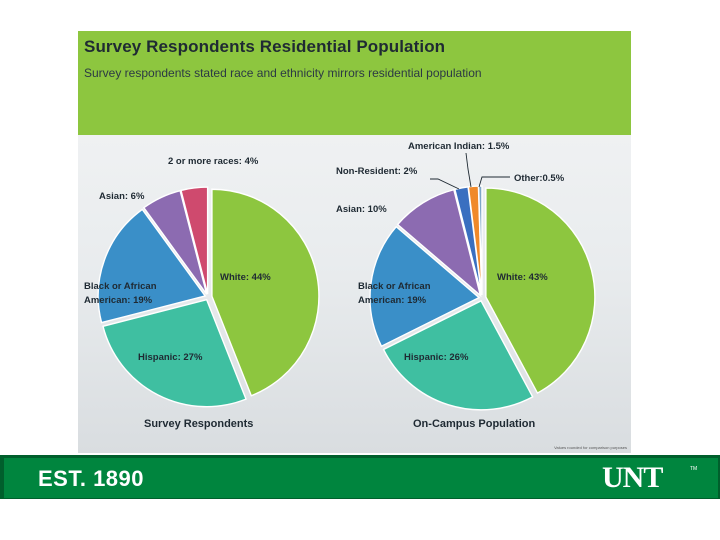 The height and width of the screenshot is (540, 720). What do you see at coordinates (118, 300) in the screenshot?
I see `label-black-survey-2: American: 19%` at bounding box center [118, 300].